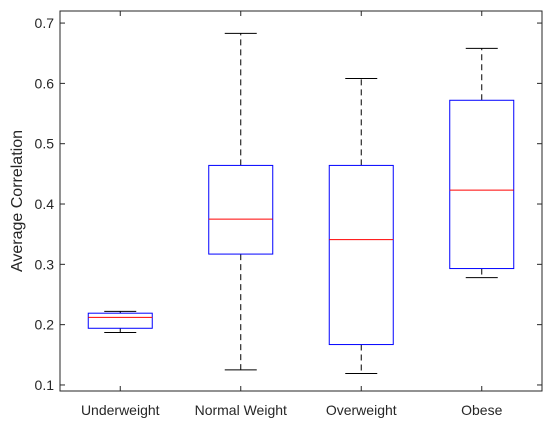 Image resolution: width=550 pixels, height=428 pixels. Describe the element at coordinates (481, 410) in the screenshot. I see `x-tick-label: Obese` at that location.